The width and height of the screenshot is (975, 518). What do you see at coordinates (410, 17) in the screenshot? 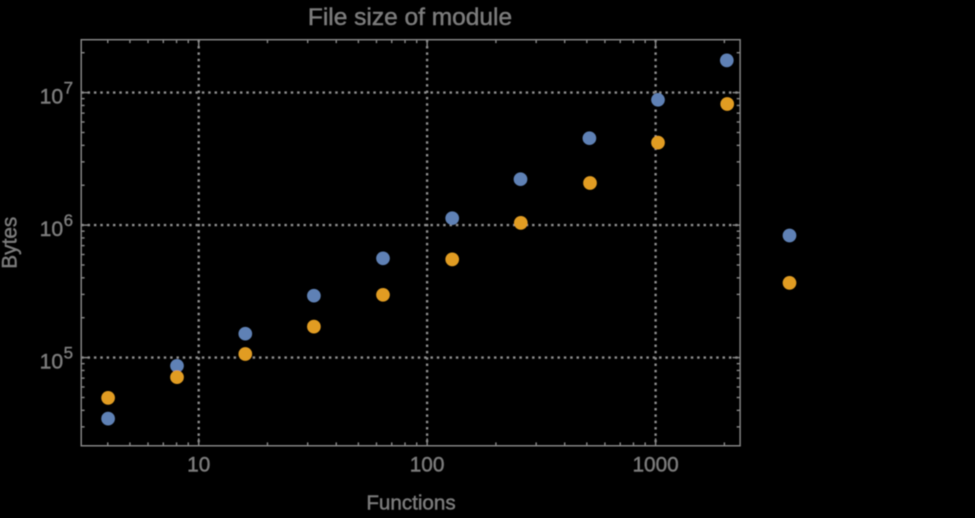
I see `svg-text: File size of module` at bounding box center [410, 17].